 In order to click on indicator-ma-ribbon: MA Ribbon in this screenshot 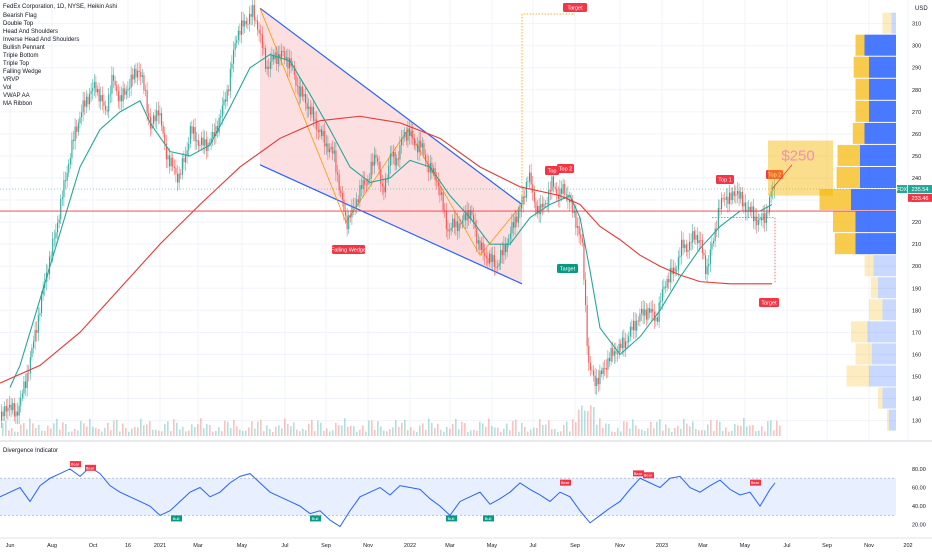, I will do `click(17, 104)`.